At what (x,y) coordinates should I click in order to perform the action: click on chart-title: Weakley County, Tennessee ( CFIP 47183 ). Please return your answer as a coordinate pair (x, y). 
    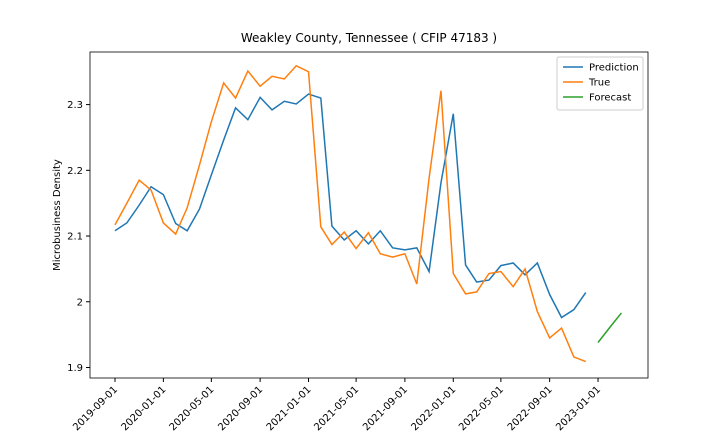
    Looking at the image, I should click on (369, 38).